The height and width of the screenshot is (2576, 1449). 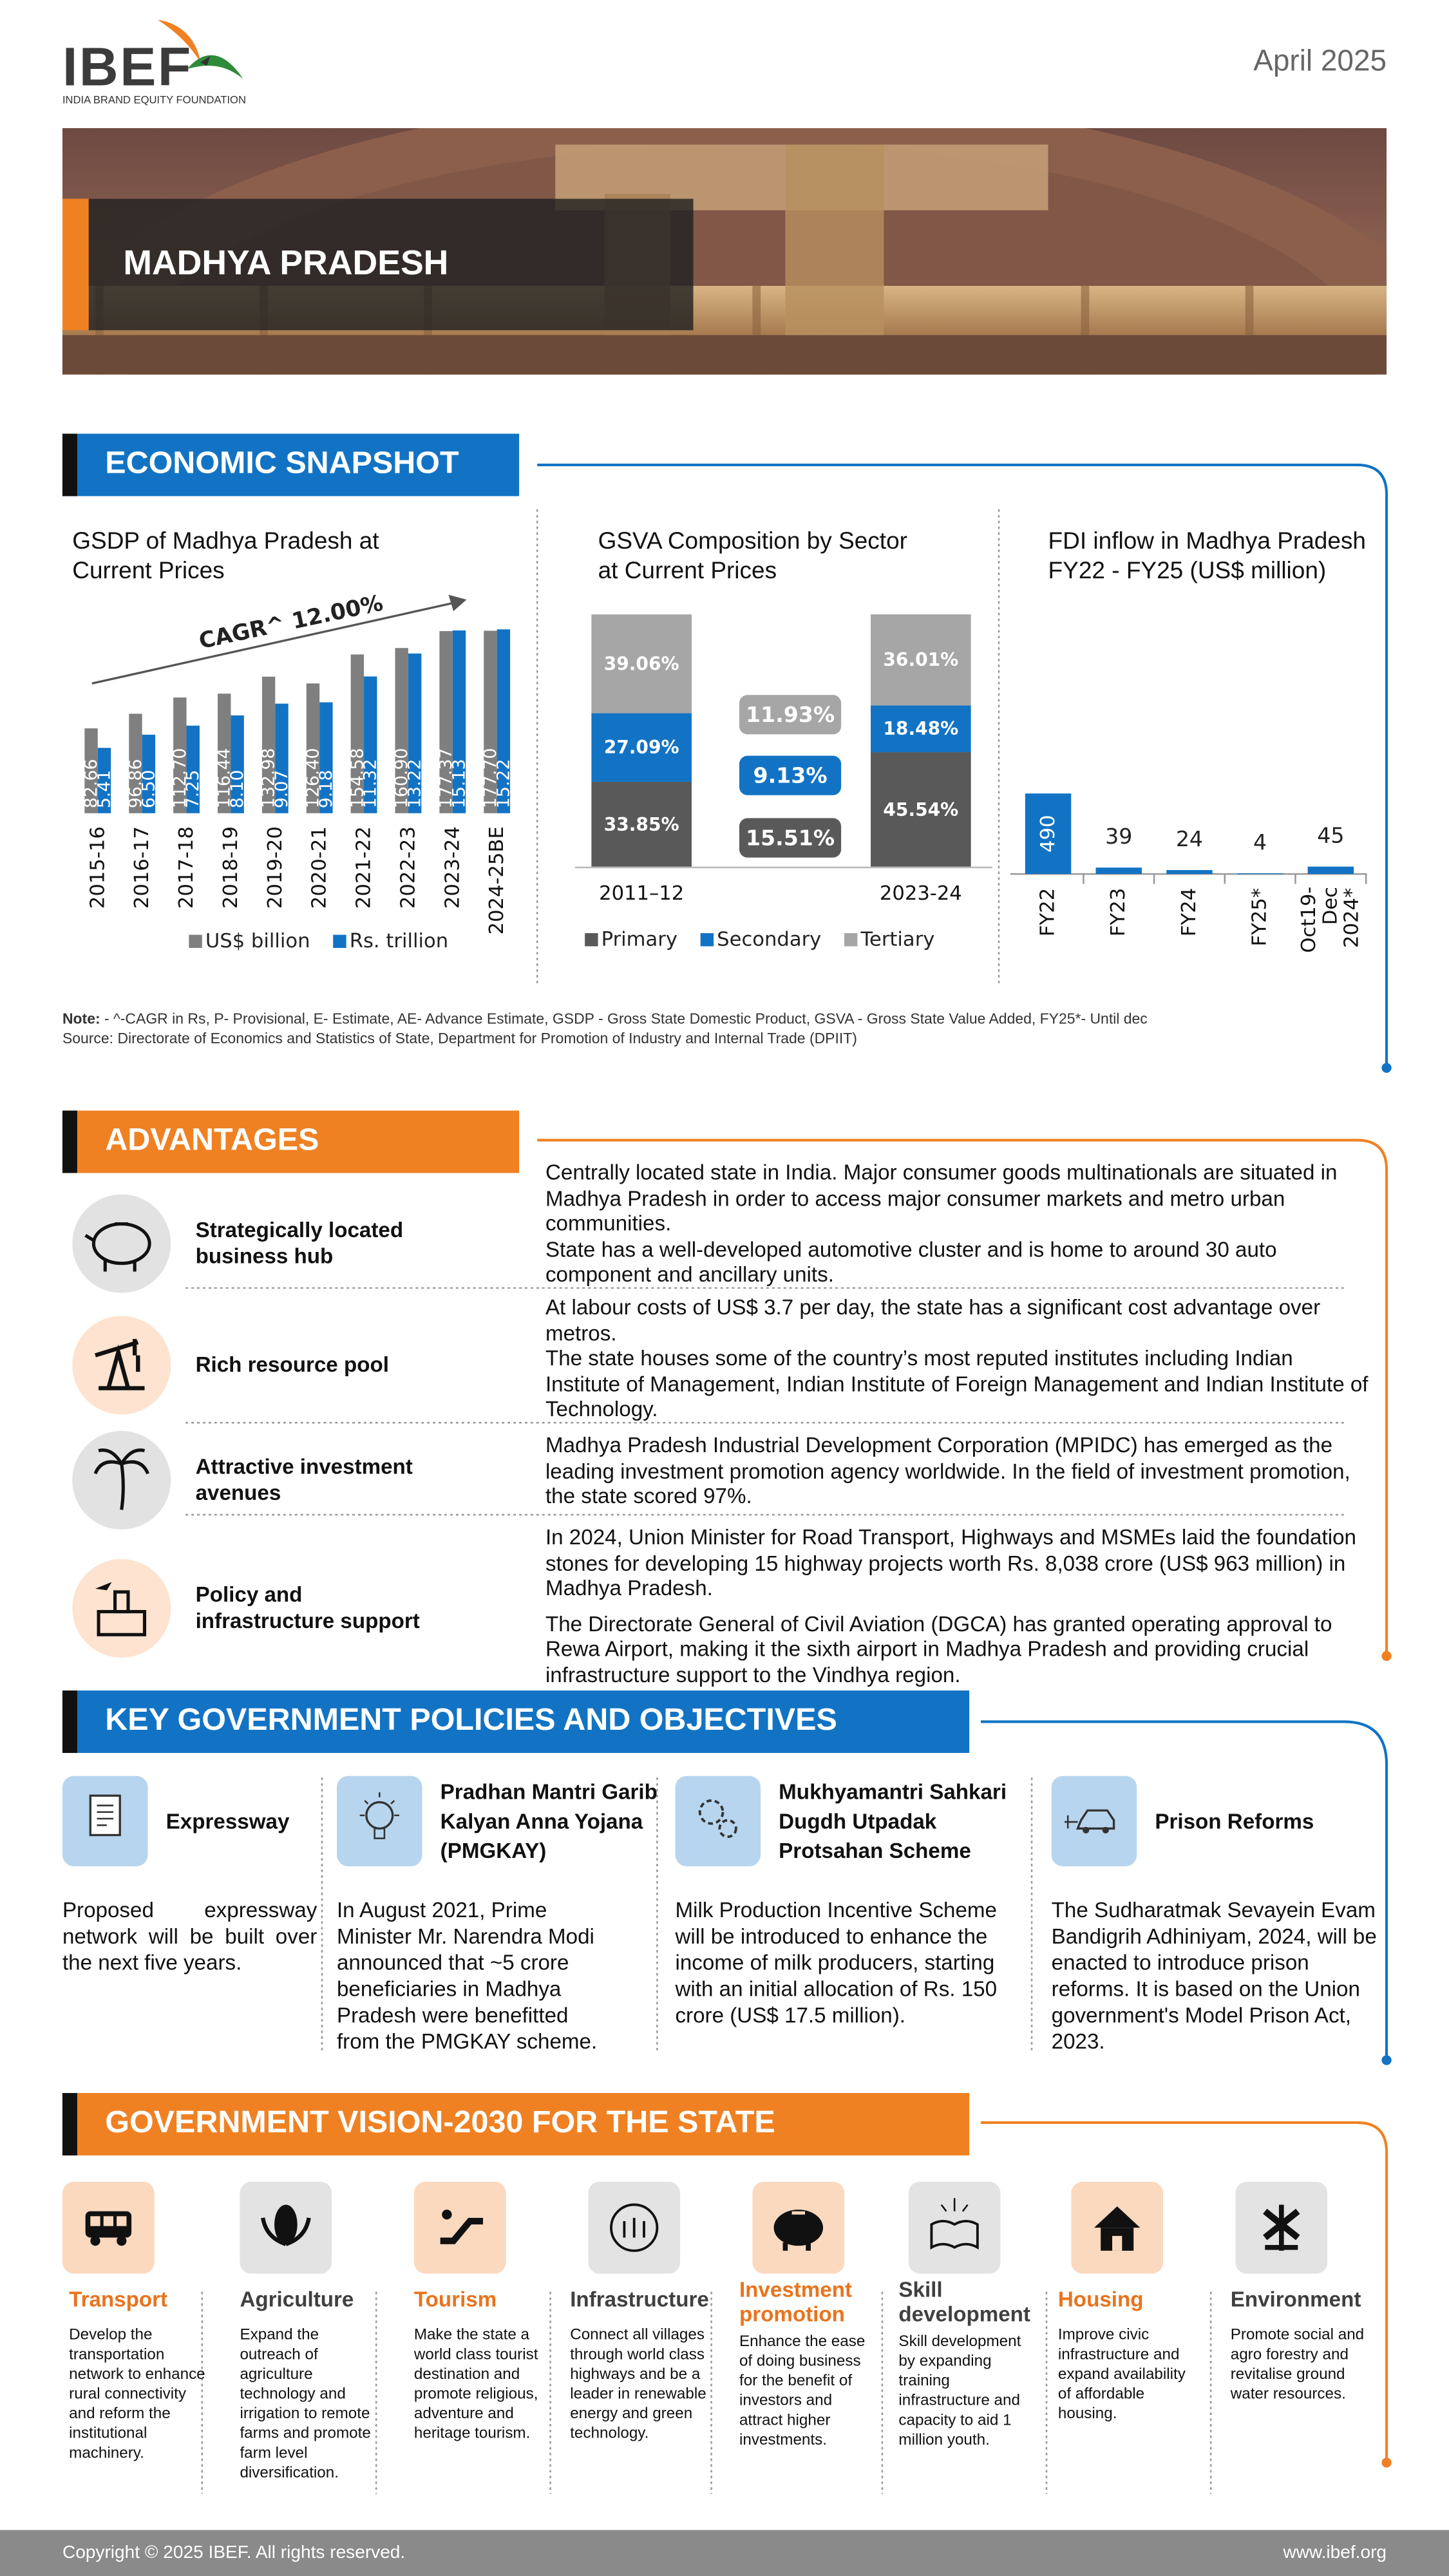 What do you see at coordinates (452, 868) in the screenshot?
I see `x-tick-label: 2023-24` at bounding box center [452, 868].